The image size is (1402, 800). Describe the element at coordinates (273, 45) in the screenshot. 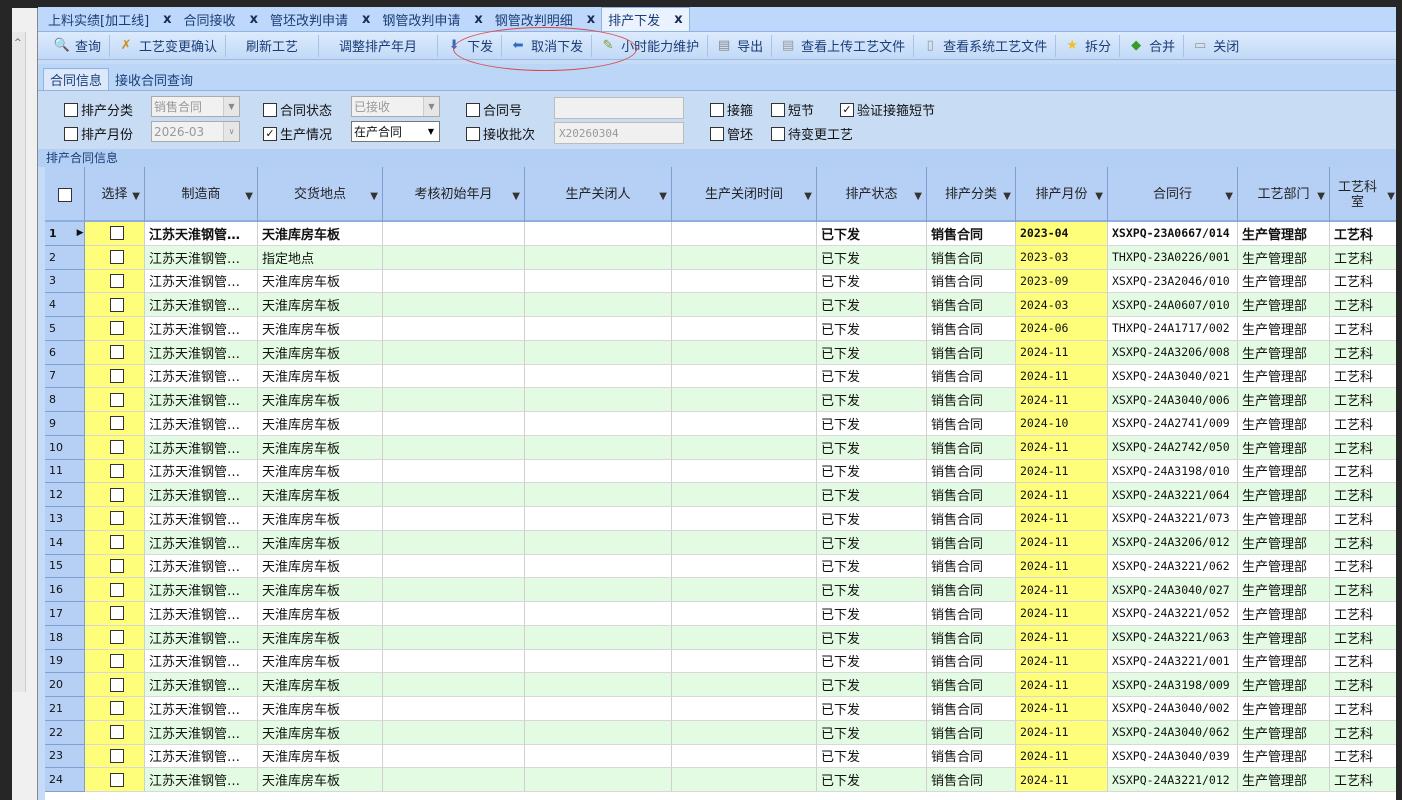

I see `toolbar-button-2: 刷新工艺` at that location.